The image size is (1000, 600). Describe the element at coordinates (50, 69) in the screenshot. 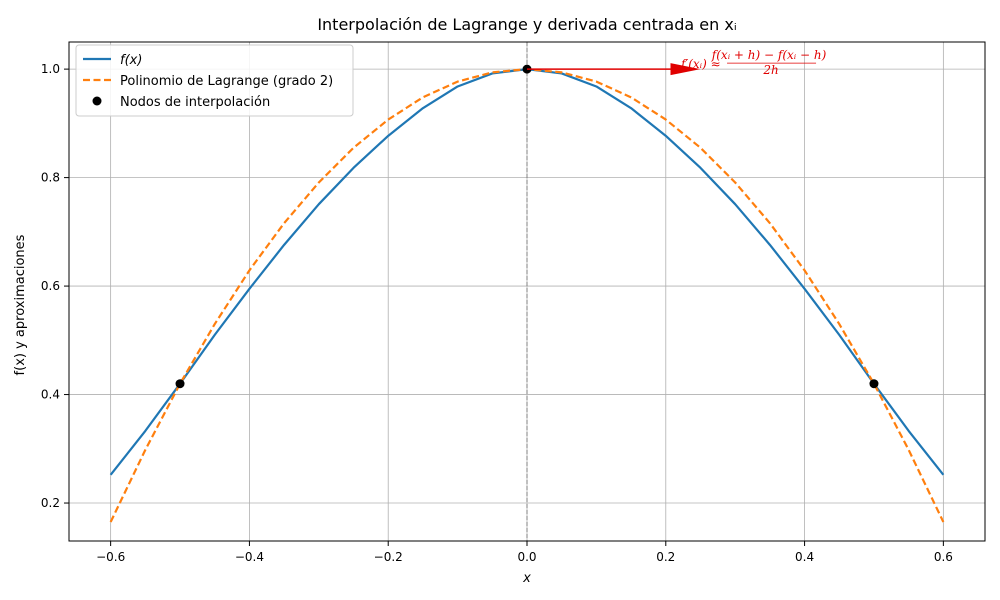

I see `y-tick-label-4: 1.0` at that location.